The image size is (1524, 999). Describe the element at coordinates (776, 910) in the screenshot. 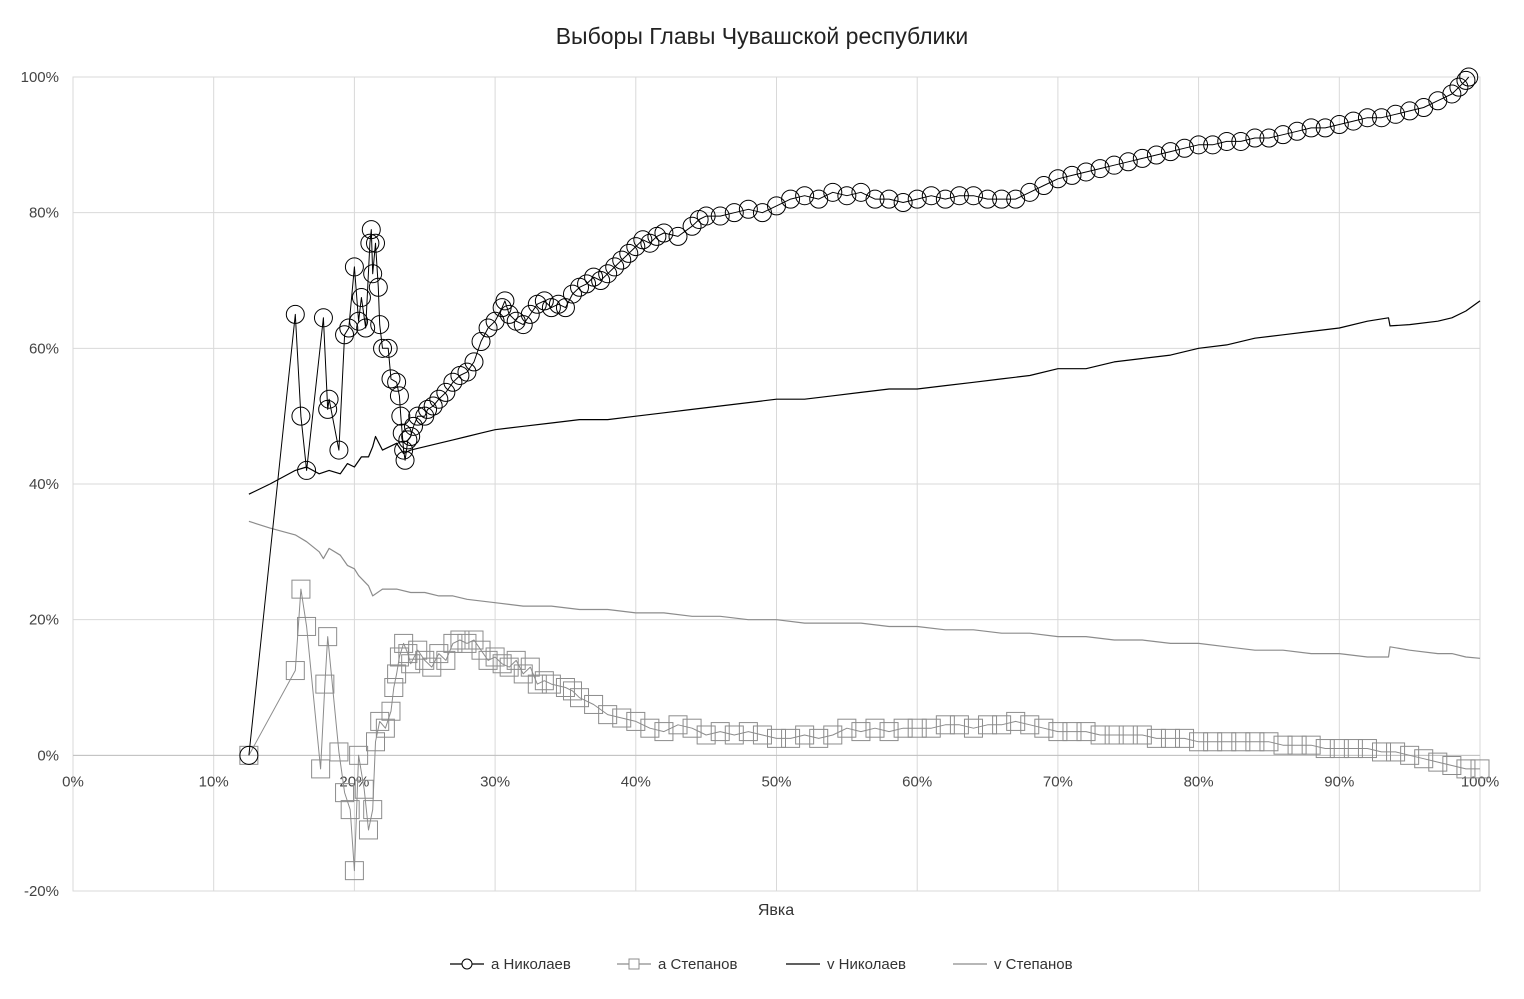

I see `x-axis-title: Явка` at that location.